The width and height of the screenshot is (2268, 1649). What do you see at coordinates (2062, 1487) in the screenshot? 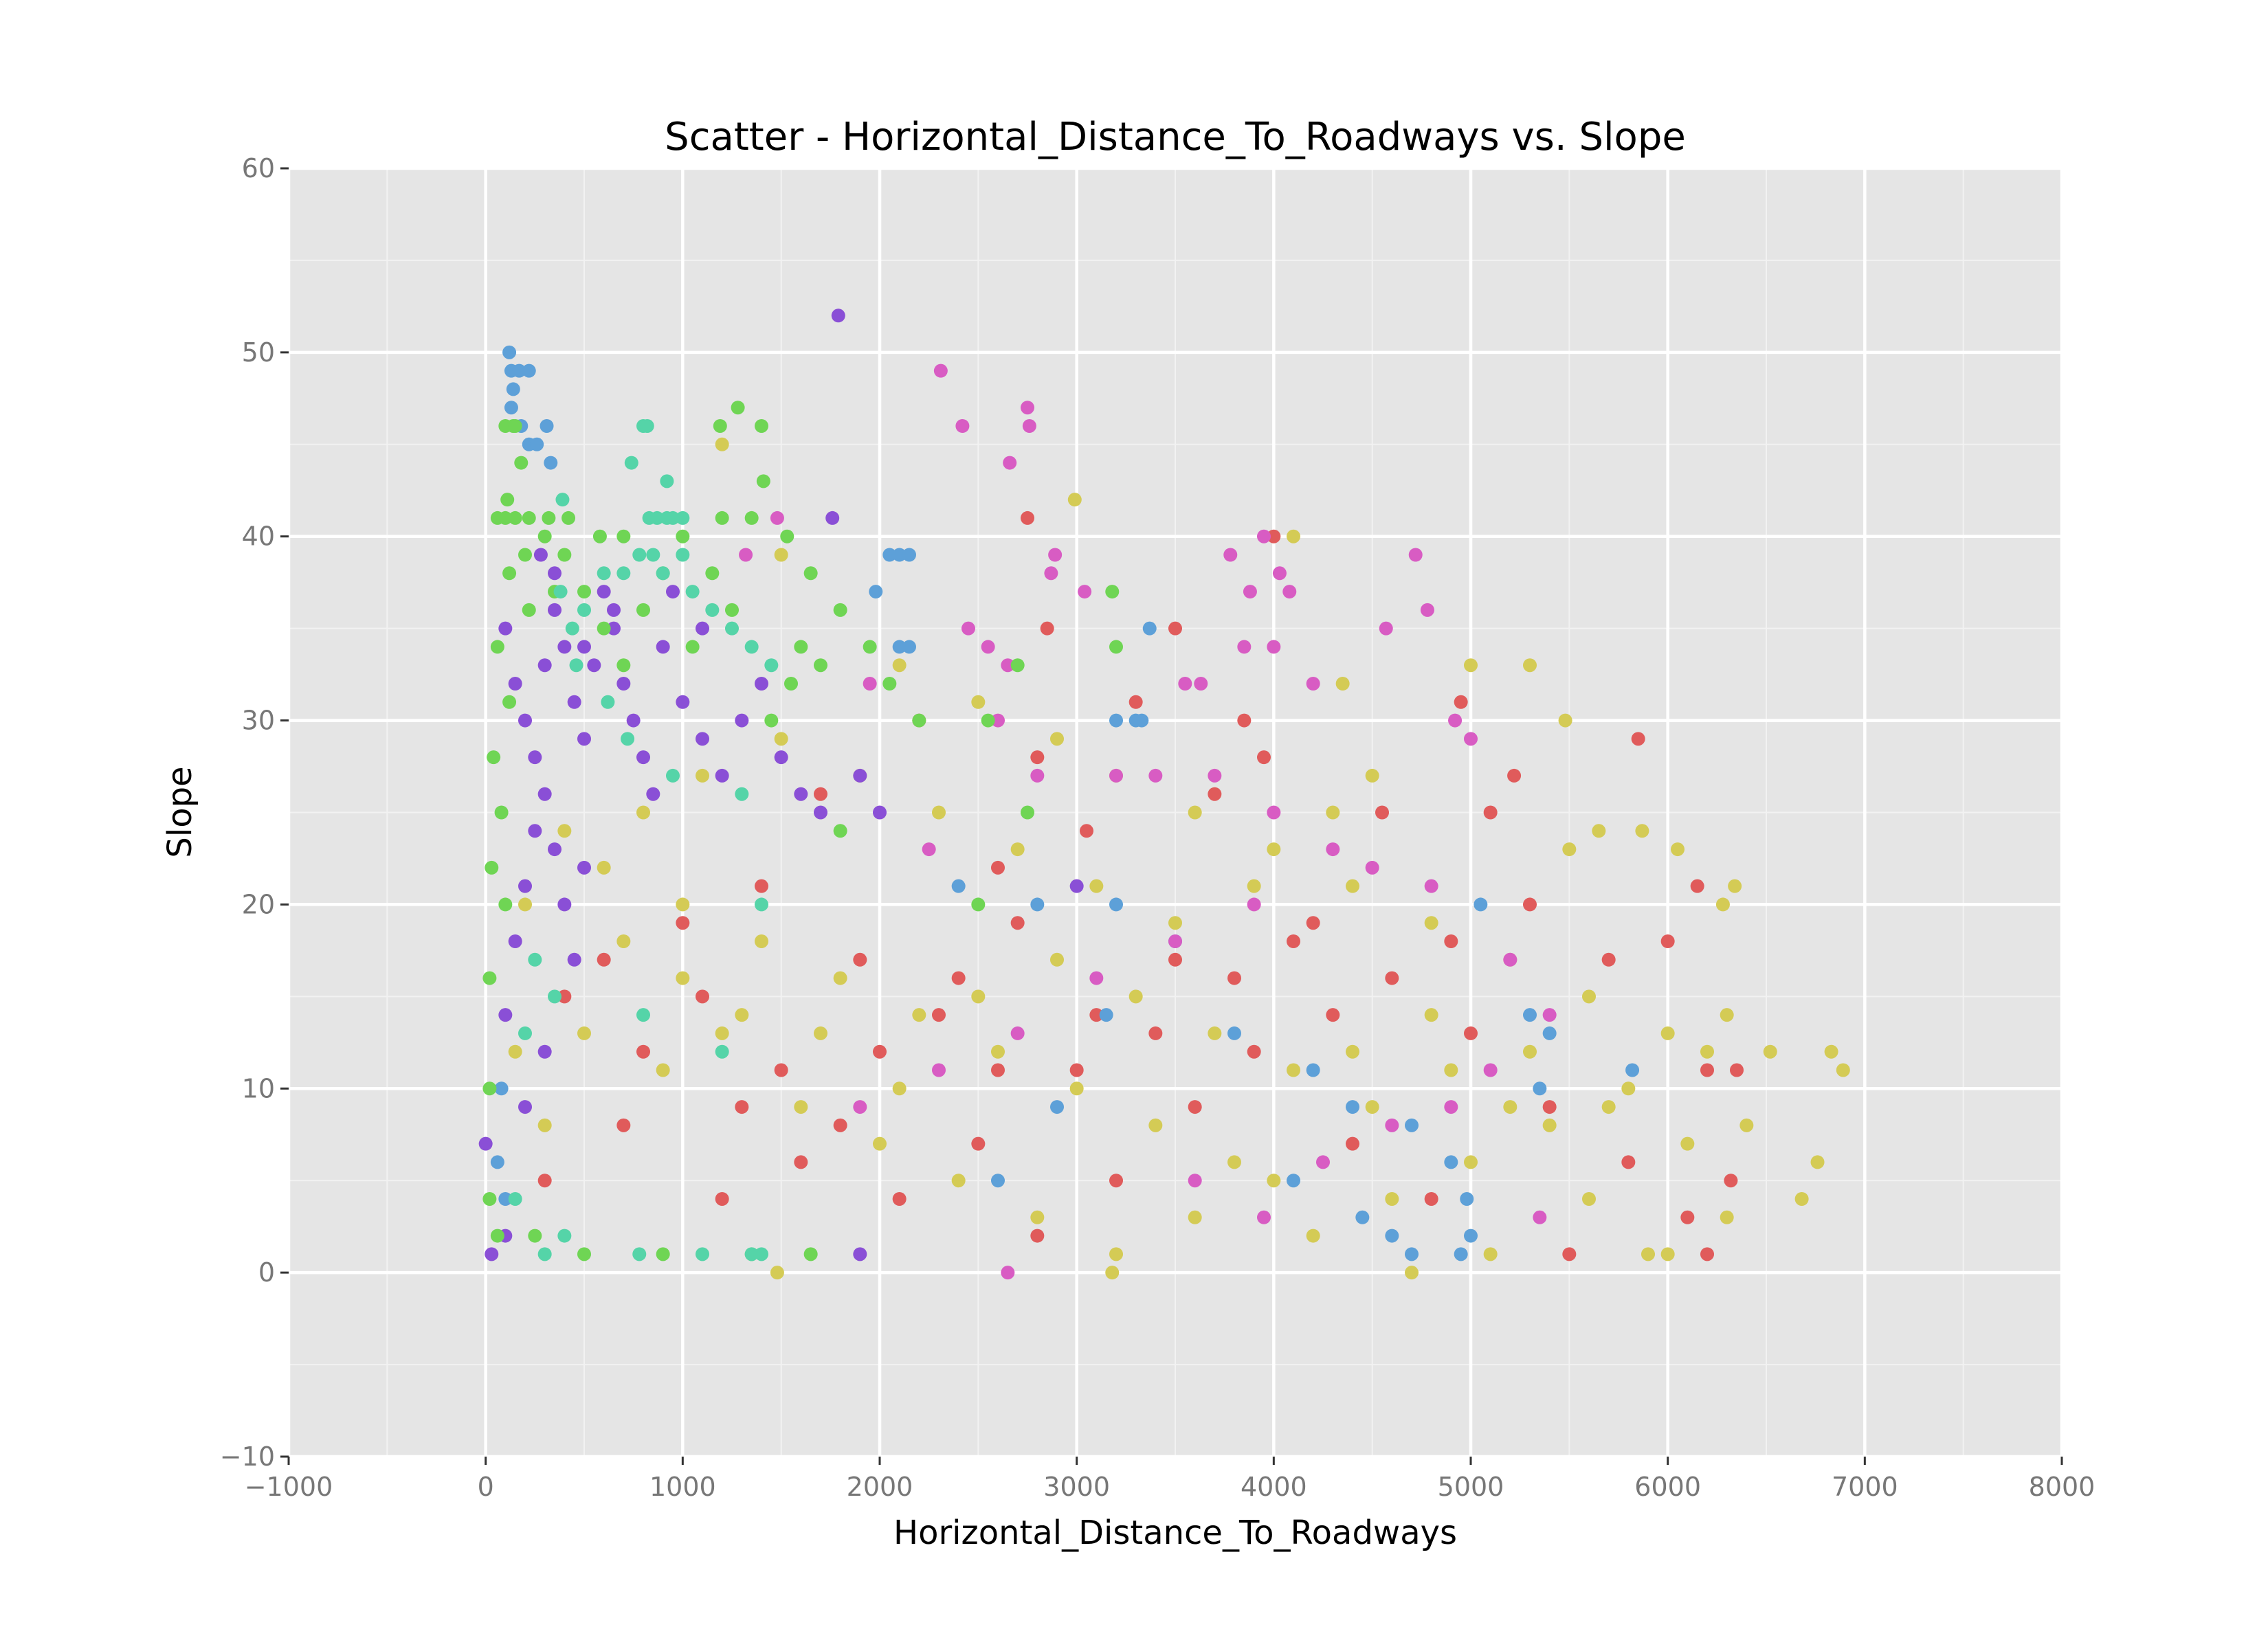
I see `x-tick-label: 8000` at bounding box center [2062, 1487].